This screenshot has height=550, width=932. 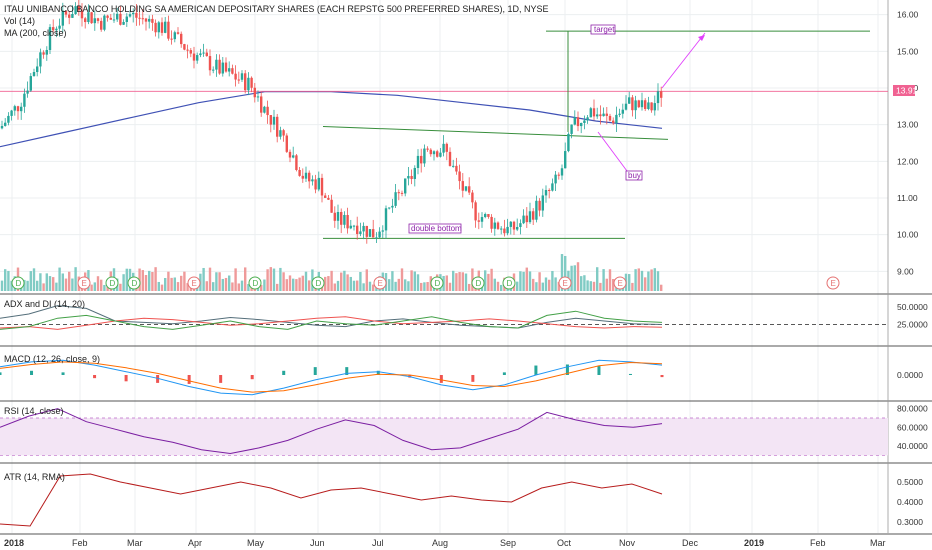 I want to click on buy-label: buy, so click(x=634, y=175).